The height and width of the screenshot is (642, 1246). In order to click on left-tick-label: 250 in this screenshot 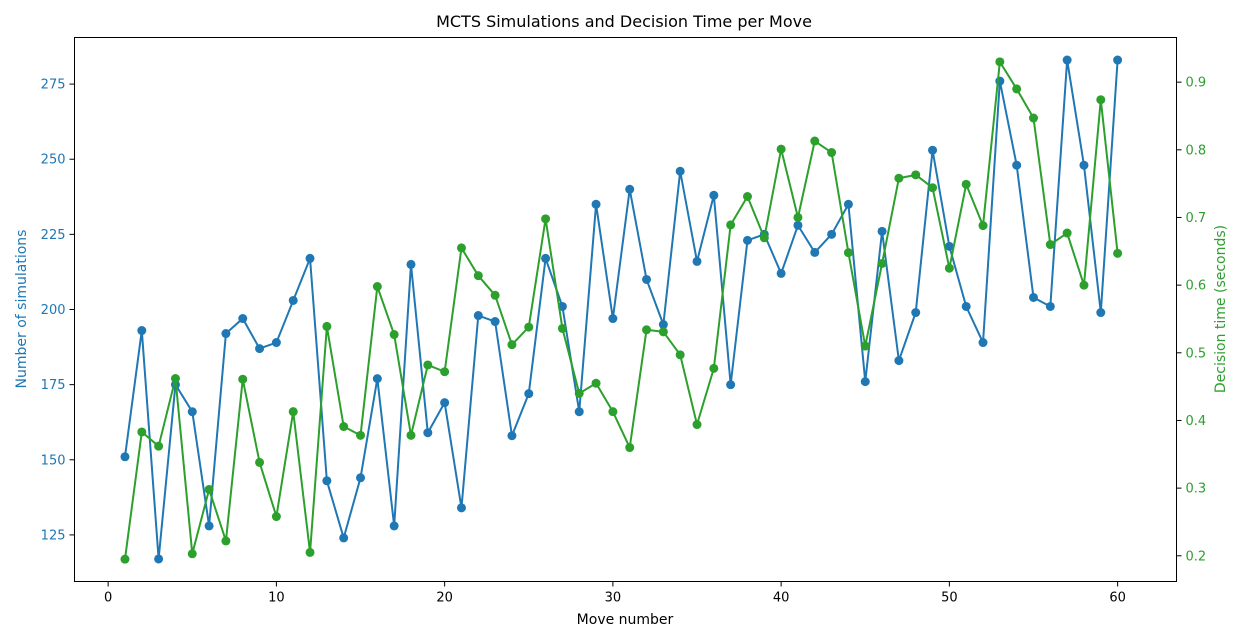, I will do `click(53, 160)`.